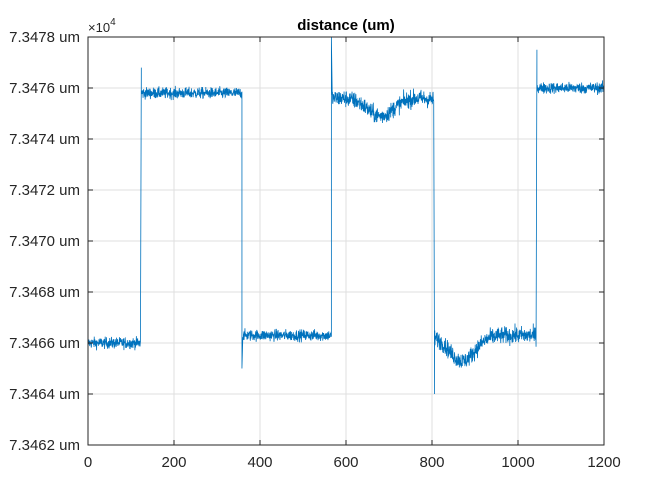 The height and width of the screenshot is (500, 669). Describe the element at coordinates (517, 462) in the screenshot. I see `x-tick-label: 1000` at that location.